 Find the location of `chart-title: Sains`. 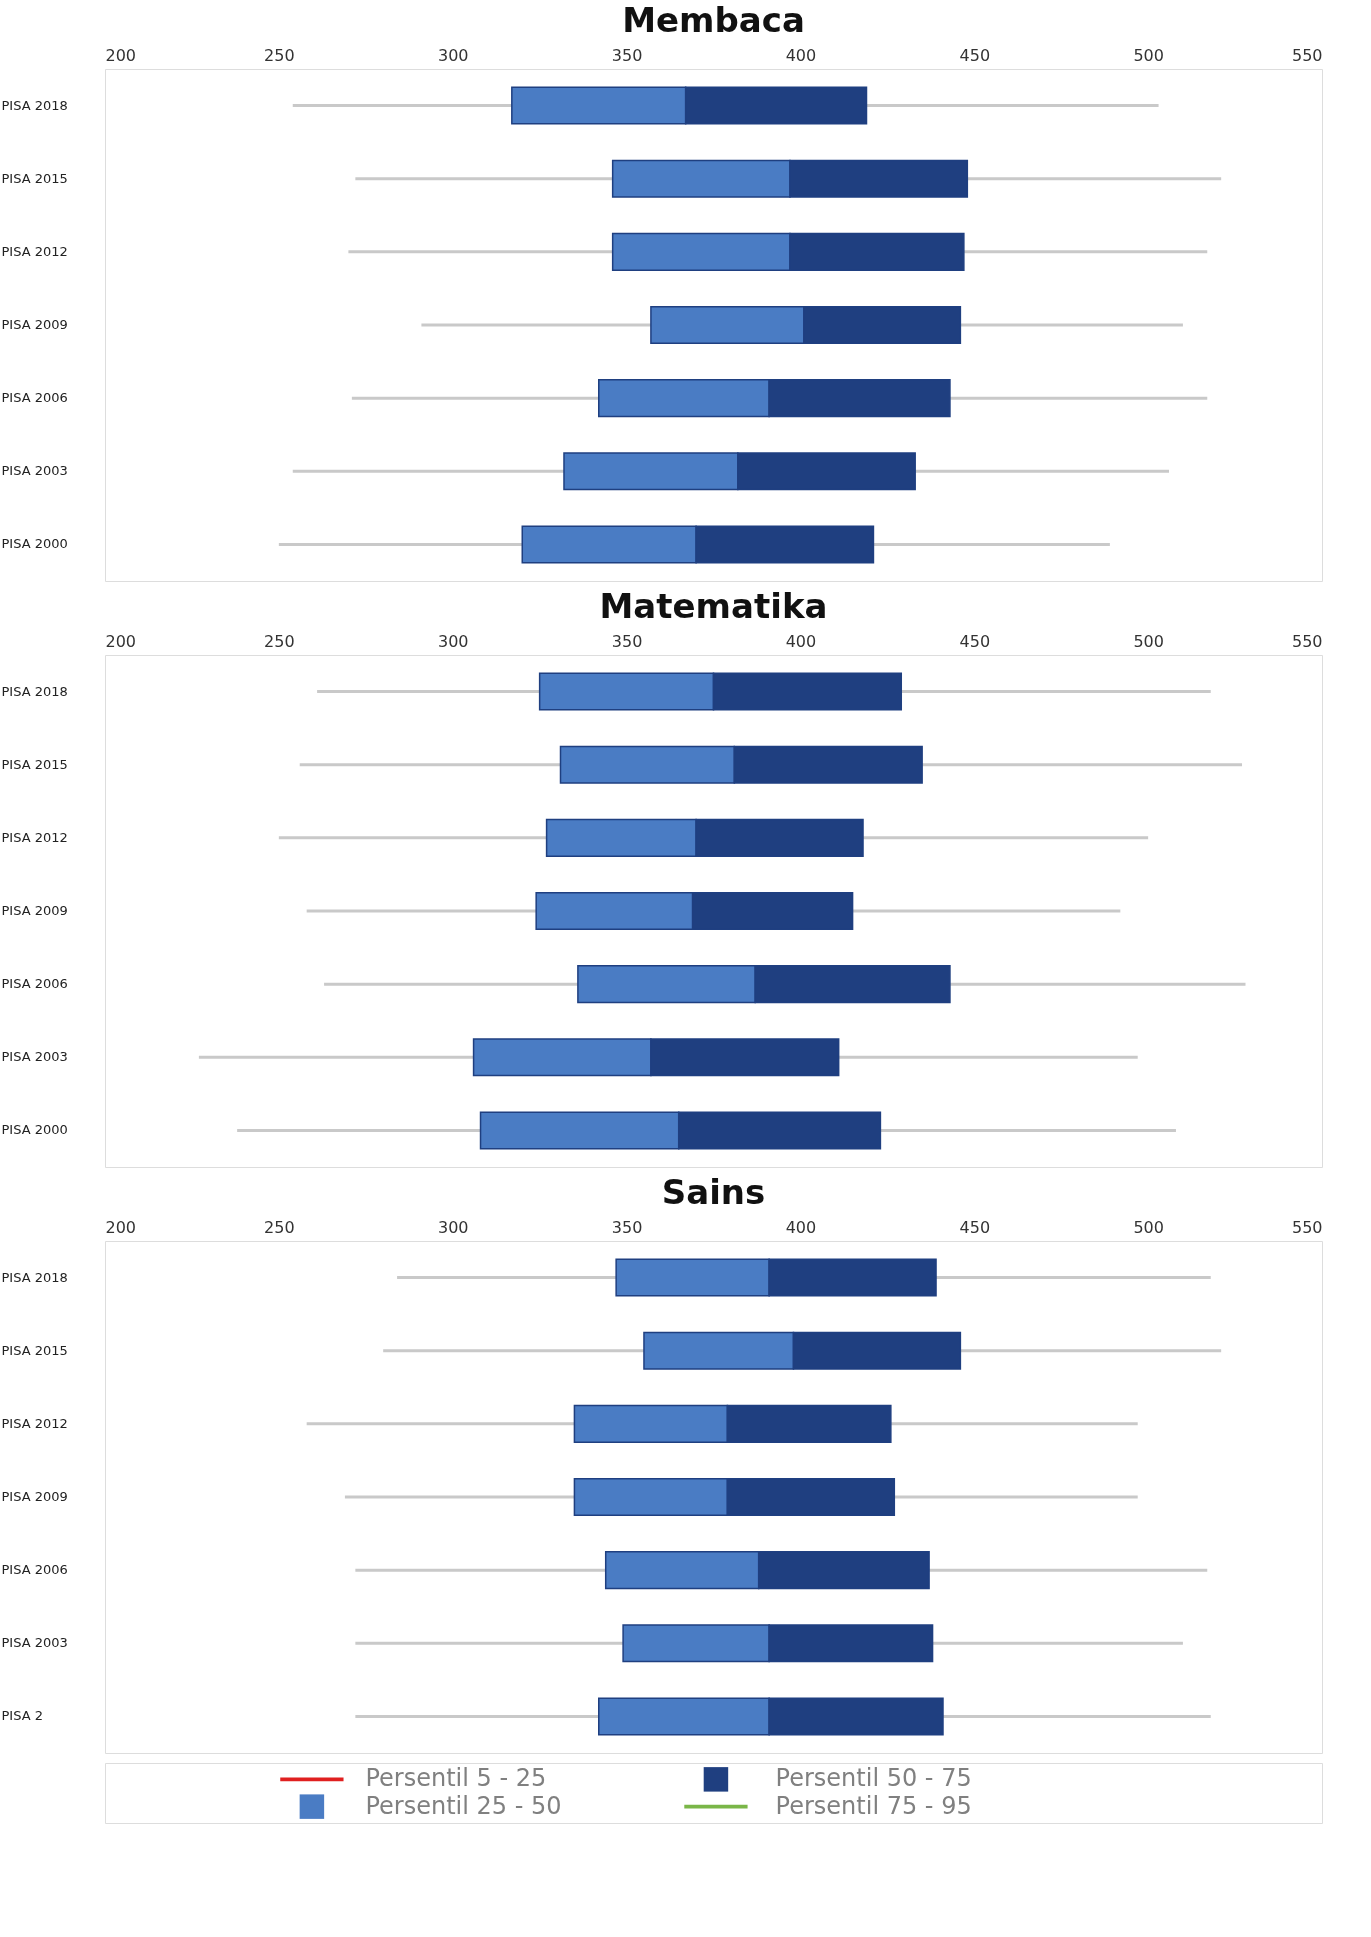

chart-title: Sains is located at coordinates (713, 1192).